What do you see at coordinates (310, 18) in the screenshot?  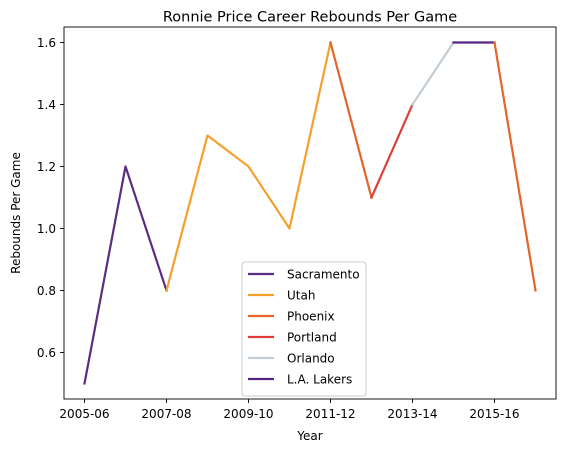 I see `chart-title: Ronnie Price Career Rebounds Per Game` at bounding box center [310, 18].